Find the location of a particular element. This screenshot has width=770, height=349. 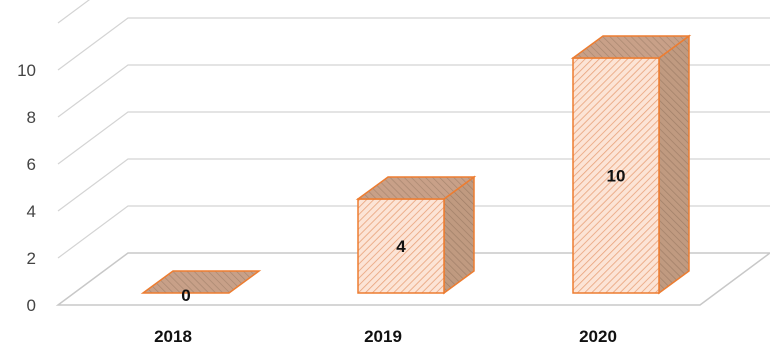

y-tick-label-10: 10 is located at coordinates (26, 70).